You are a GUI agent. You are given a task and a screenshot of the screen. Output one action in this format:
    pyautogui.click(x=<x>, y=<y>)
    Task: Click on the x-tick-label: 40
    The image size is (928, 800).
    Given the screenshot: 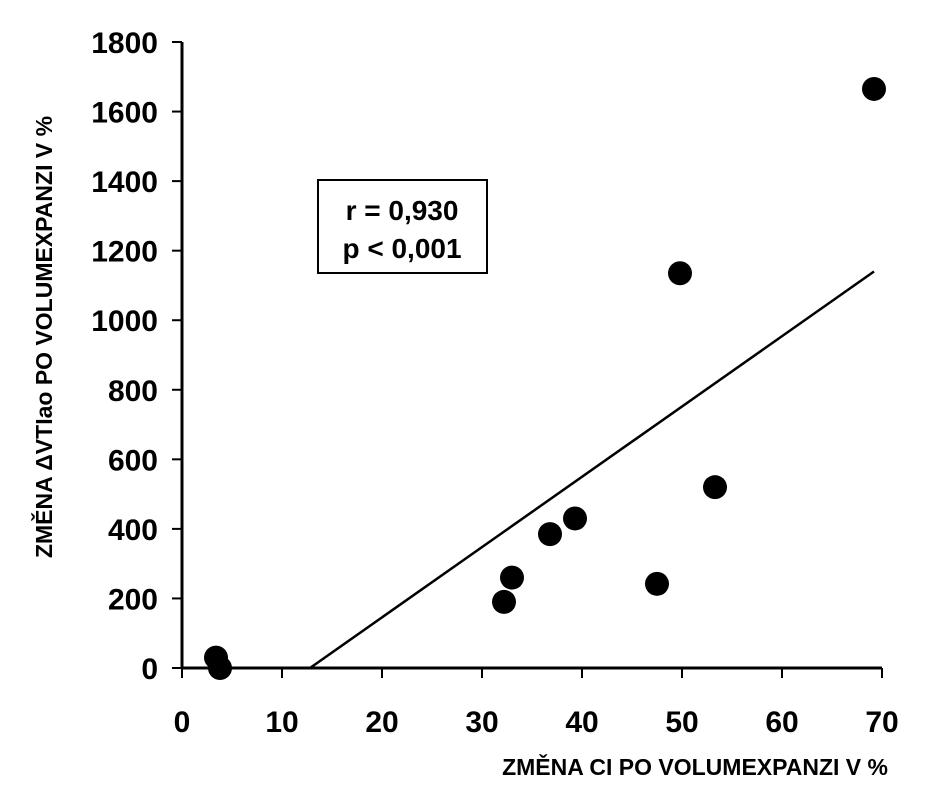 What is the action you would take?
    pyautogui.click(x=581, y=722)
    